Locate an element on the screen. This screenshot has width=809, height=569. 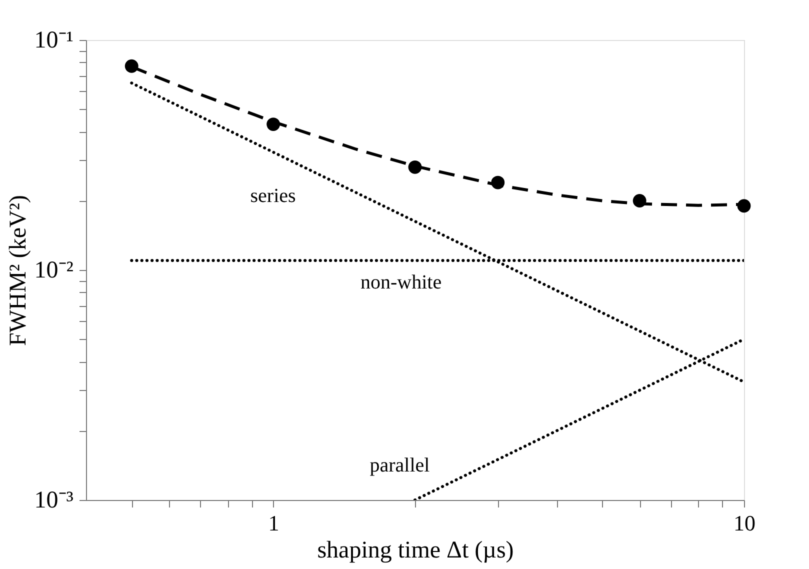
series-label: parallel is located at coordinates (400, 465).